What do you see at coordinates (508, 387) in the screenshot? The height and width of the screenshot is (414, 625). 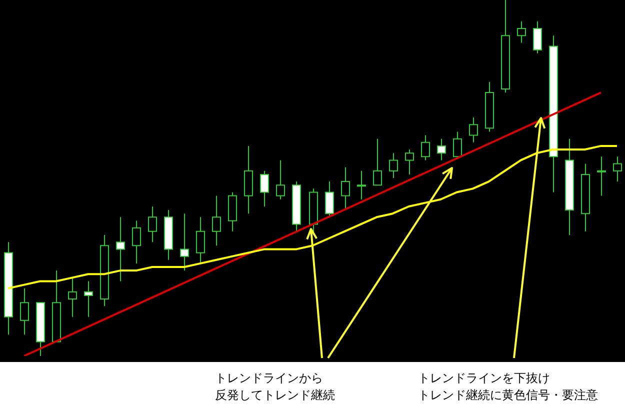 I see `text: トレンドラインを下抜けトレンド継続に黄色信号・要注意` at bounding box center [508, 387].